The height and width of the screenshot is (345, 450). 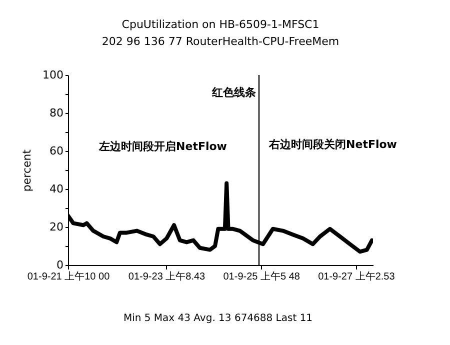 What do you see at coordinates (68, 276) in the screenshot?
I see `x-tick-label: 01-9-21 上午10 00` at bounding box center [68, 276].